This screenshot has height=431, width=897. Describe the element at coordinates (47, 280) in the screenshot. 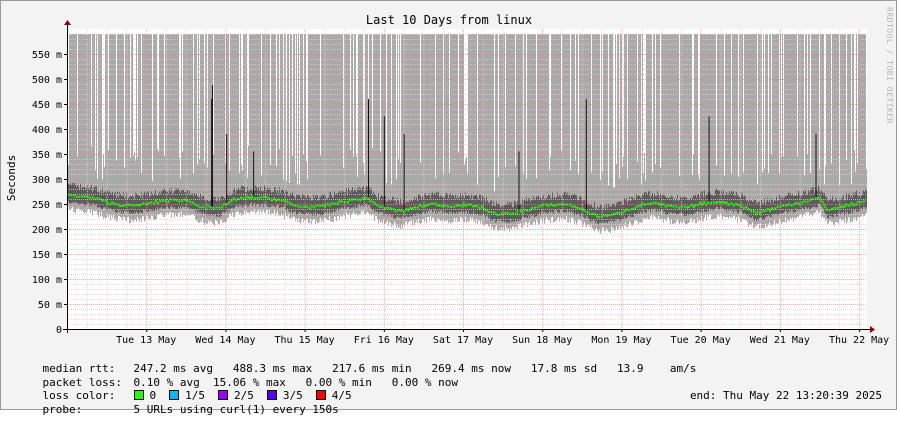

I see `y-tick-label: 100 m` at that location.